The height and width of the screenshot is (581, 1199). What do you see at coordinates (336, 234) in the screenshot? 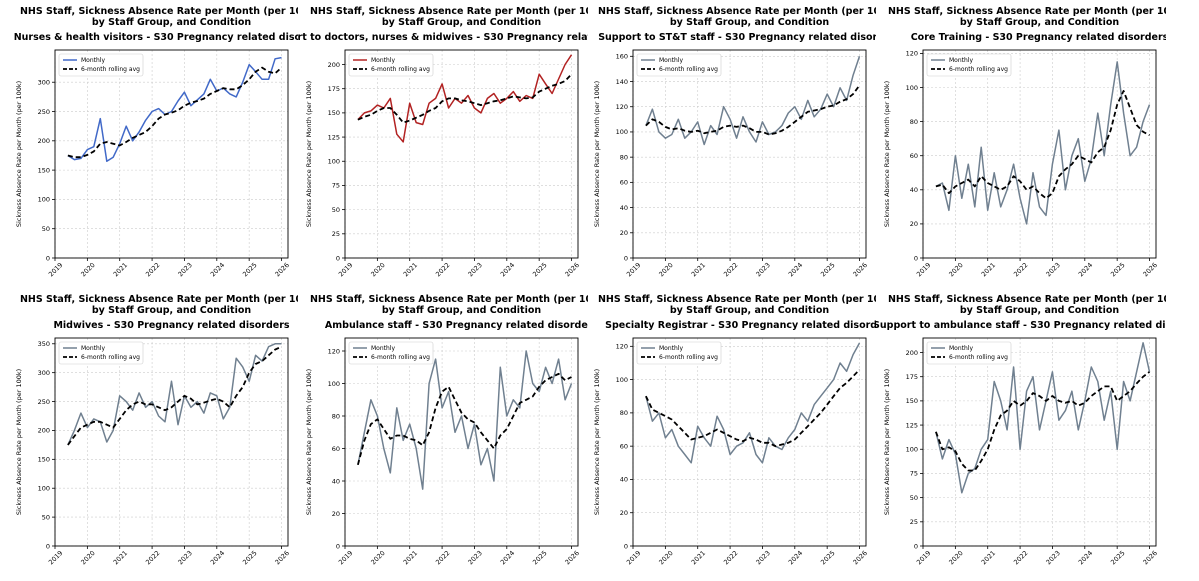
I see `y-tick-label: 25` at bounding box center [336, 234].